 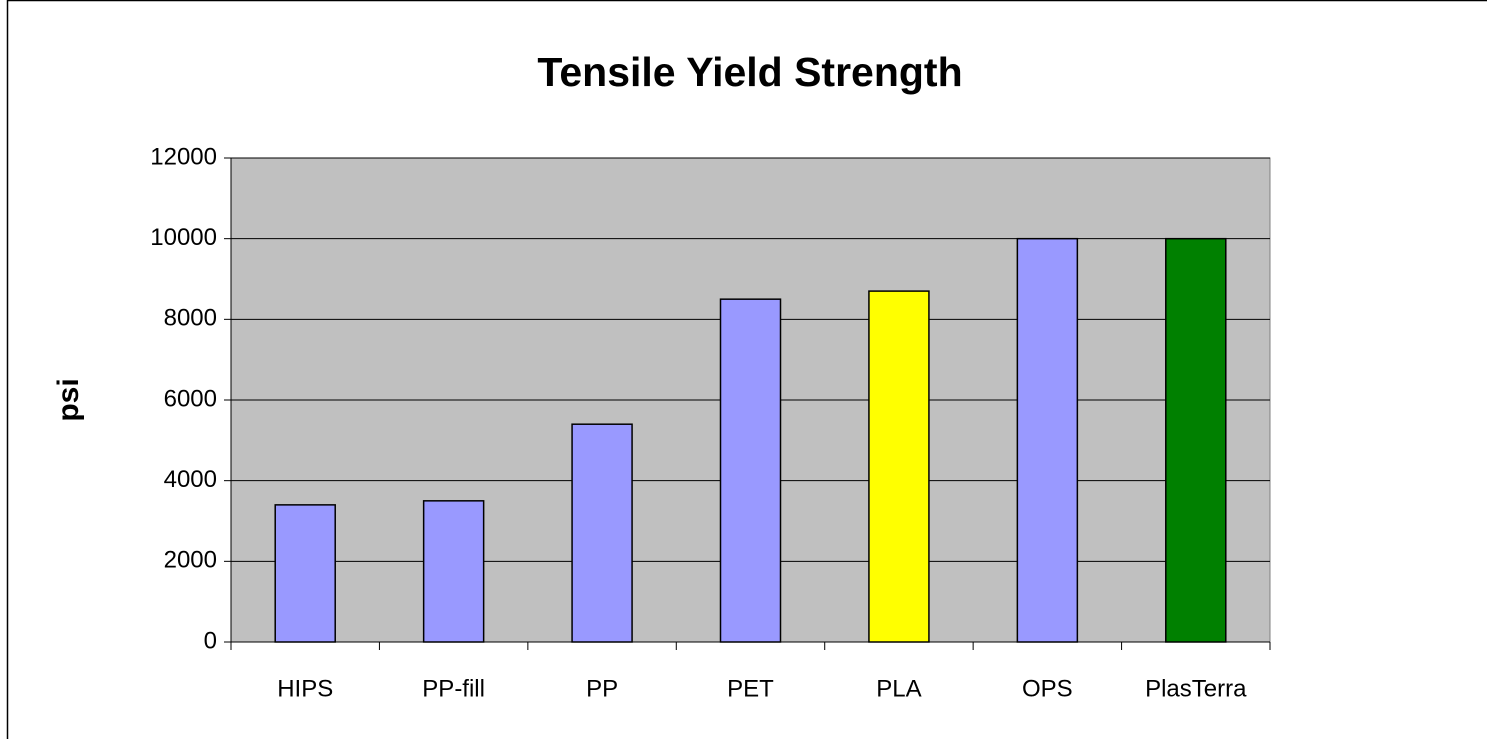 What do you see at coordinates (68, 399) in the screenshot?
I see `y-axis-label: psi` at bounding box center [68, 399].